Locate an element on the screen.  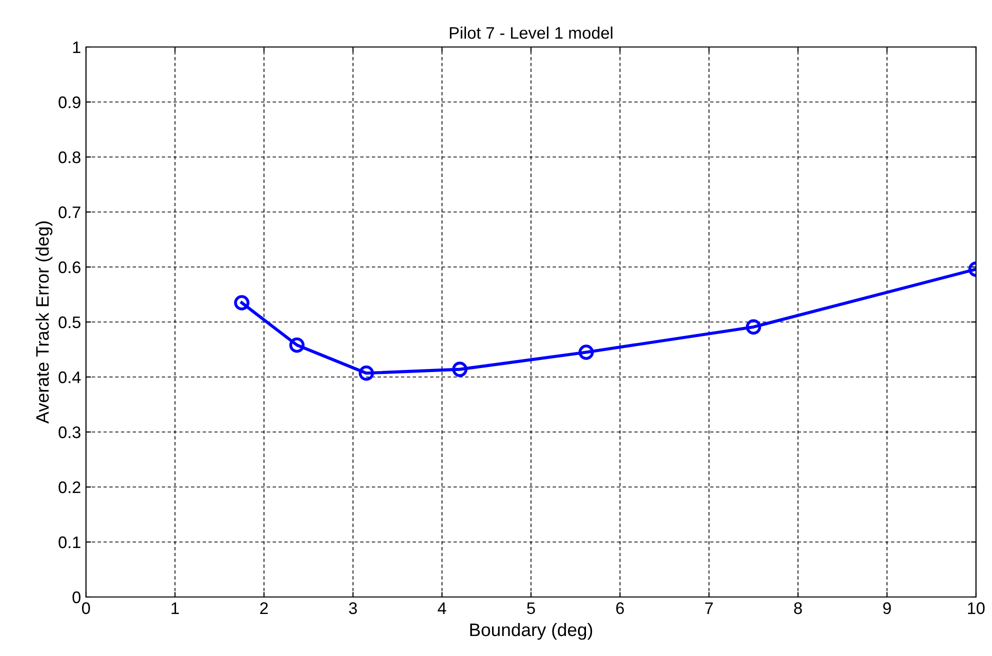
y-tick-label: 0.6 is located at coordinates (69, 267).